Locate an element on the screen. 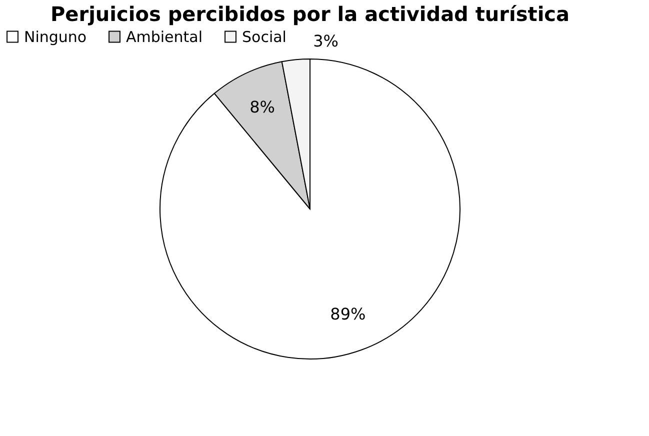 The height and width of the screenshot is (436, 649). legend-label: Ambiental is located at coordinates (164, 37).